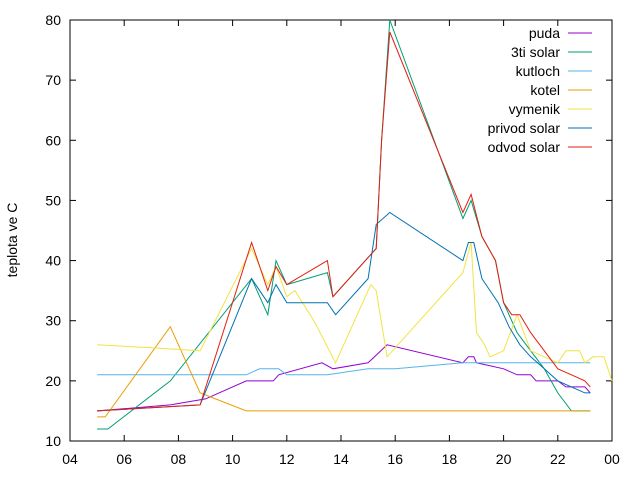 This screenshot has height=480, width=640. Describe the element at coordinates (535, 109) in the screenshot. I see `legend-label: vymenik` at that location.